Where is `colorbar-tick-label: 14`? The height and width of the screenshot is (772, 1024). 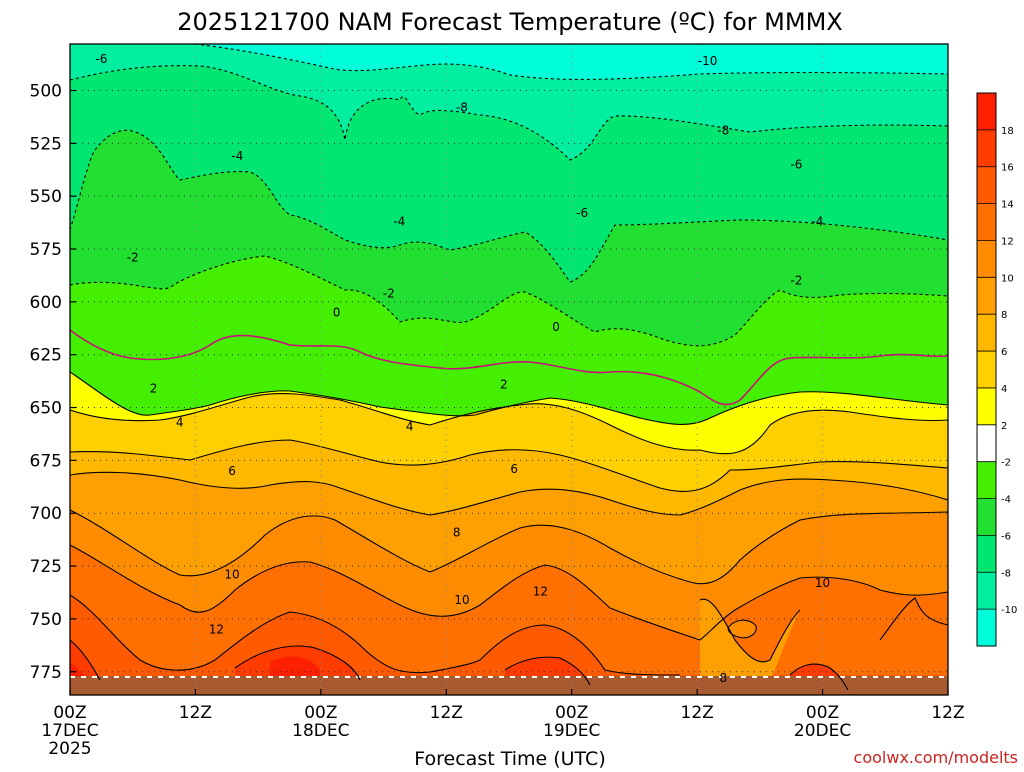 colorbar-tick-label: 14 is located at coordinates (1007, 205).